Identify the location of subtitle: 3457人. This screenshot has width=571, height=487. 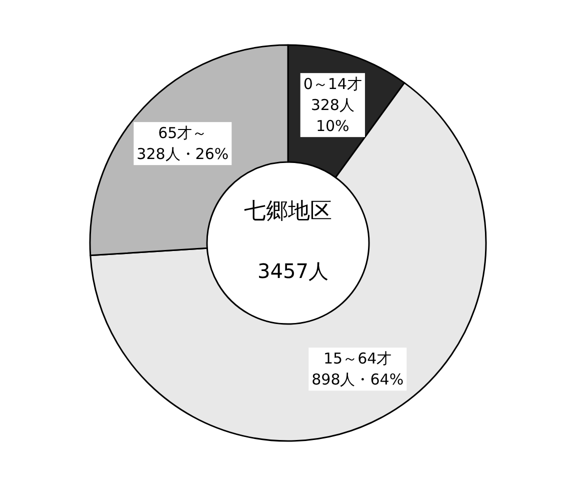
(293, 271).